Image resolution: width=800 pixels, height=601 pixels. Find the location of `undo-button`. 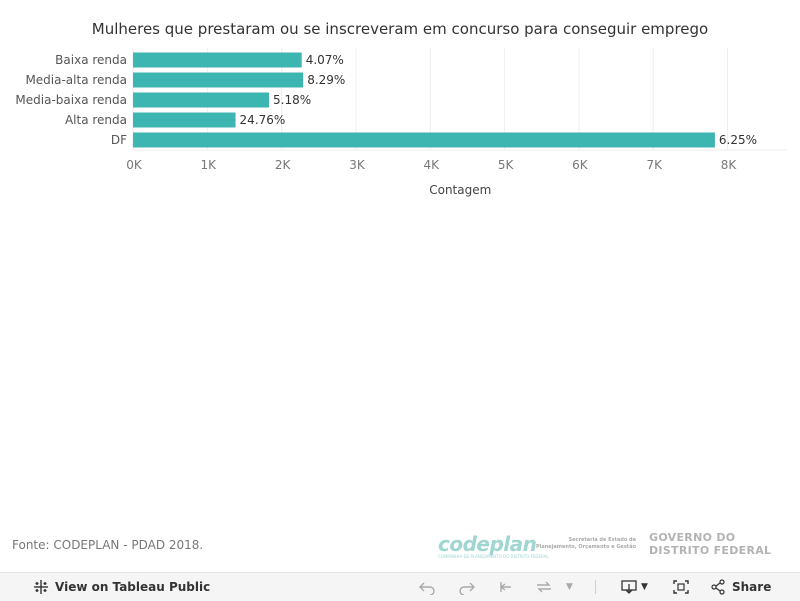

undo-button is located at coordinates (427, 587).